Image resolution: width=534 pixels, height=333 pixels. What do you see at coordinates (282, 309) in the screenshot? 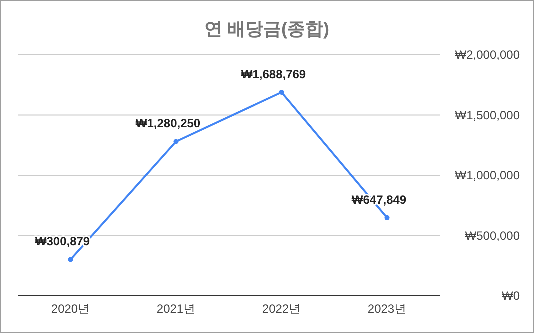
I see `x-tick-label: 2022년` at bounding box center [282, 309].